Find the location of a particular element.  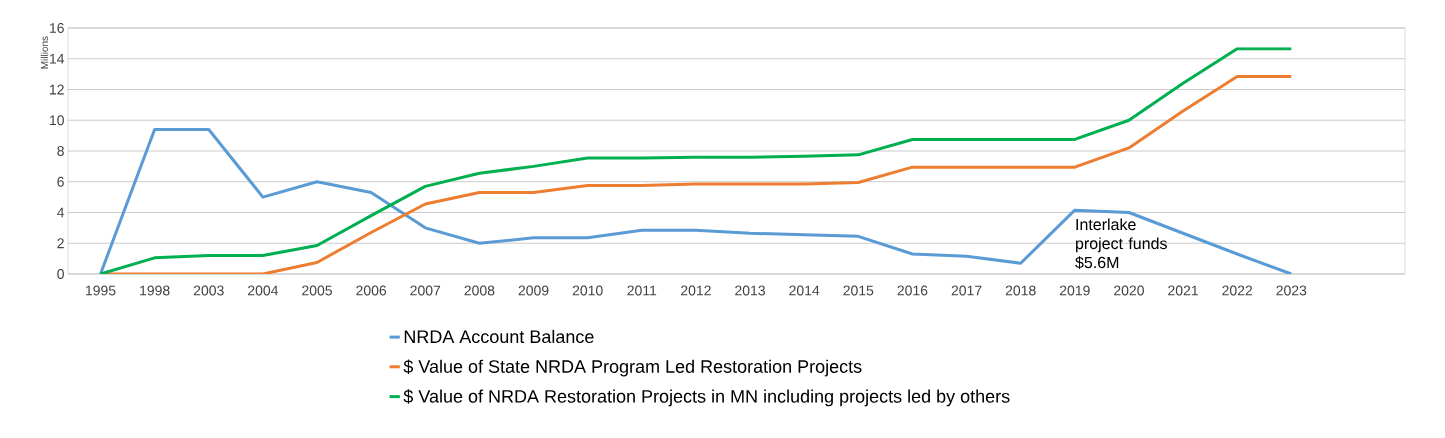

y-tick-label: 16 is located at coordinates (56, 28).